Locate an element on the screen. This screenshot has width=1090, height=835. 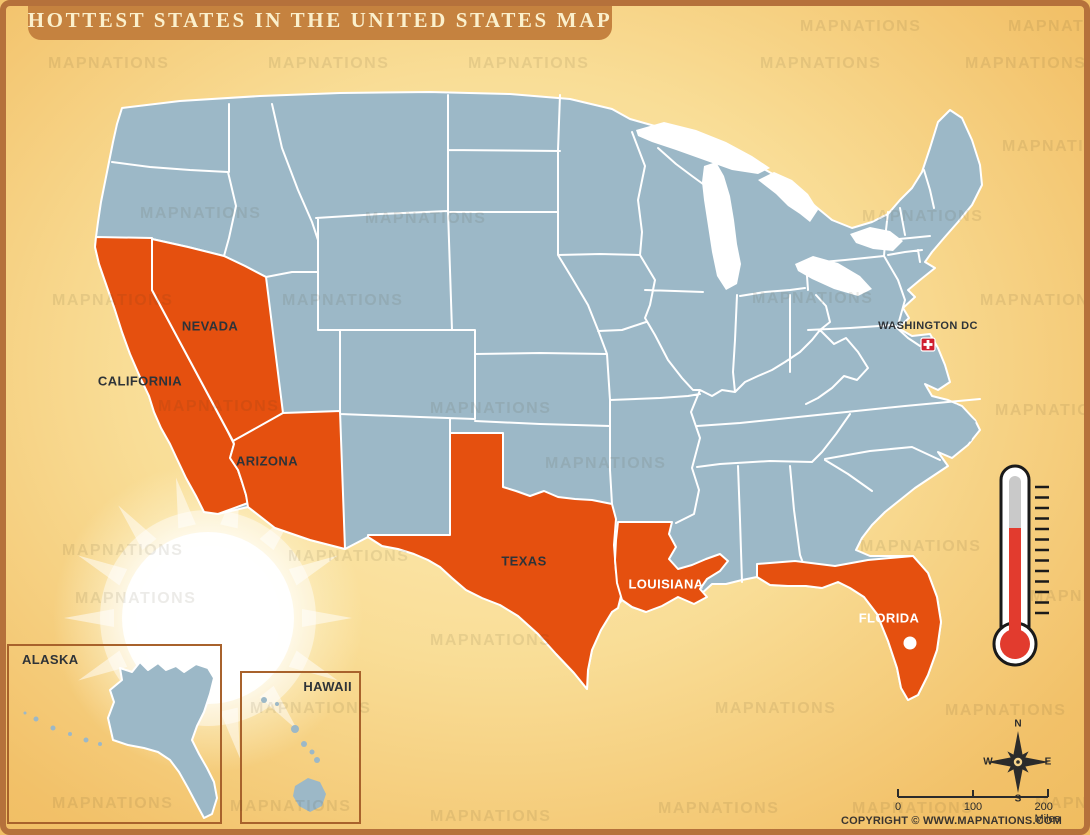
compass-rose-icon is located at coordinates (1018, 762).